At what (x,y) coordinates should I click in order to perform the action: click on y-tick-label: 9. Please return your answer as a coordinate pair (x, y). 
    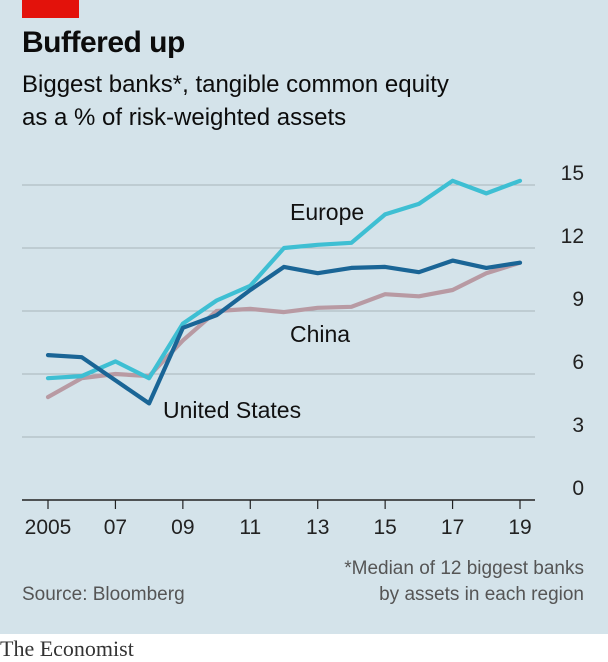
    Looking at the image, I should click on (578, 299).